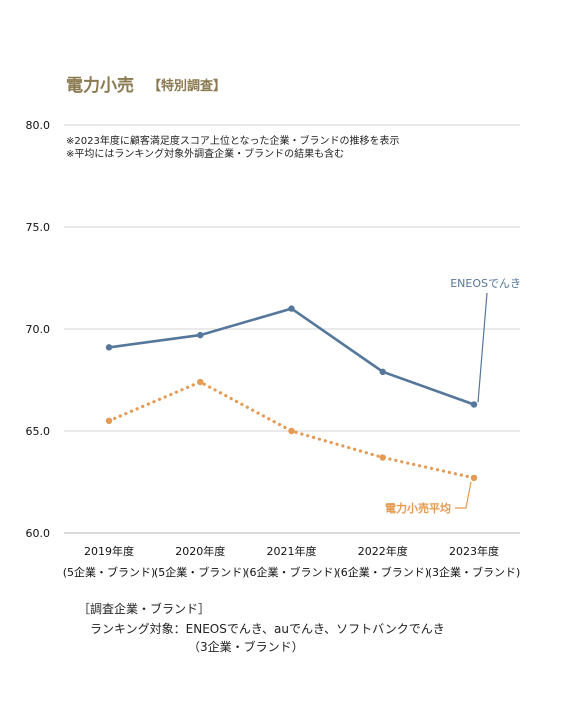 This screenshot has width=567, height=720. I want to click on x-category-note-0: (5企業・ブランド), so click(109, 572).